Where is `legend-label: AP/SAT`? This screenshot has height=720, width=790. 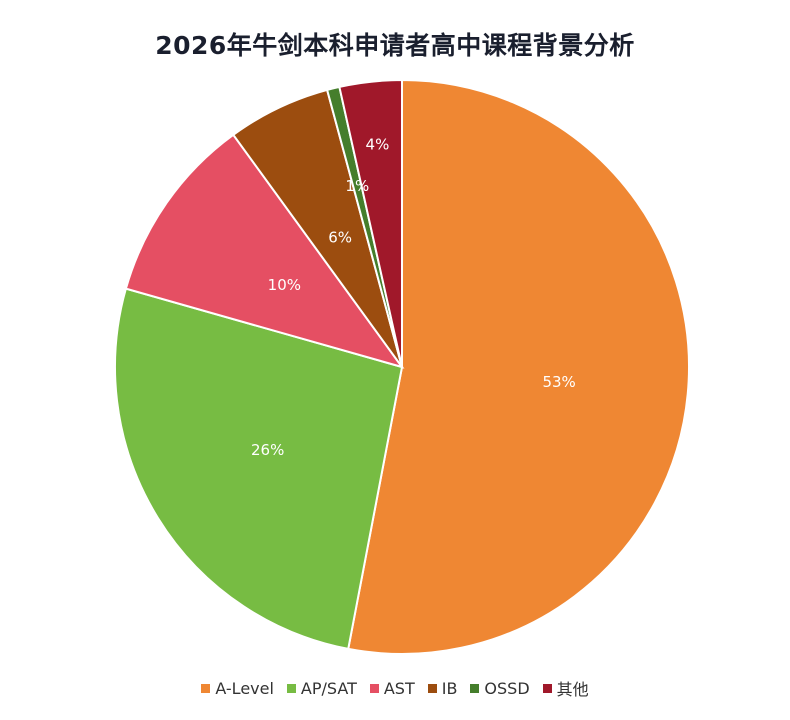 legend-label: AP/SAT is located at coordinates (328, 688).